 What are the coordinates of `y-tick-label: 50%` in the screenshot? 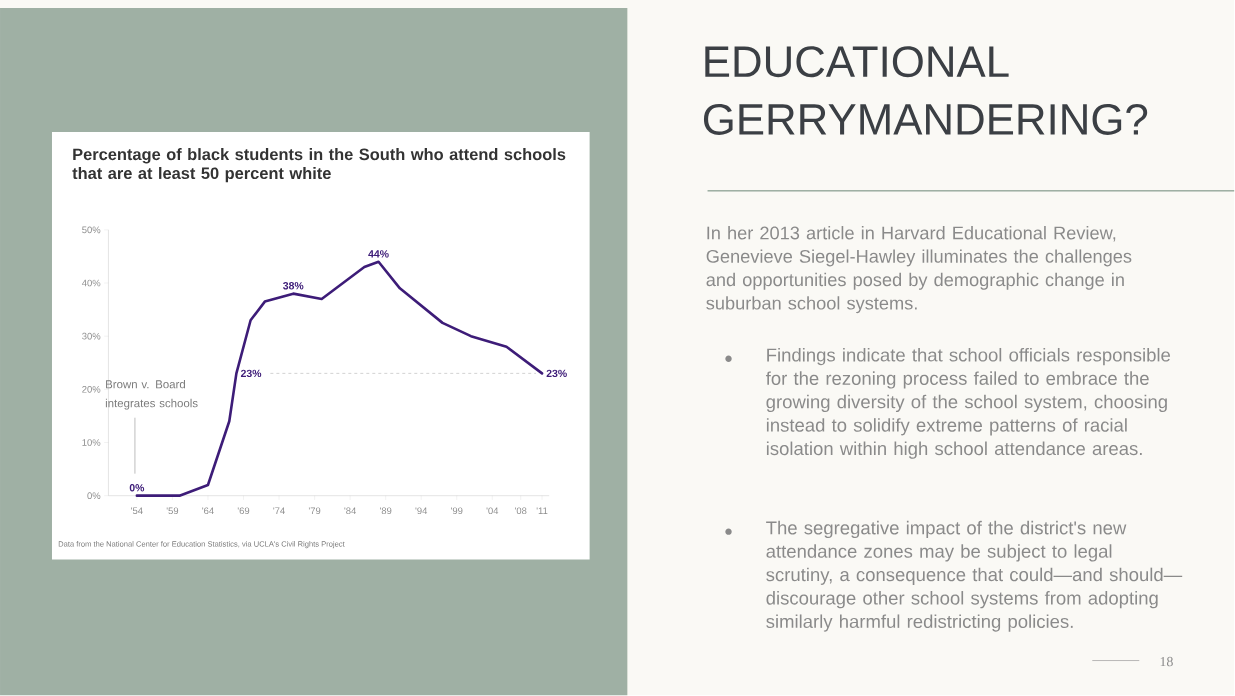 It's located at (91, 230).